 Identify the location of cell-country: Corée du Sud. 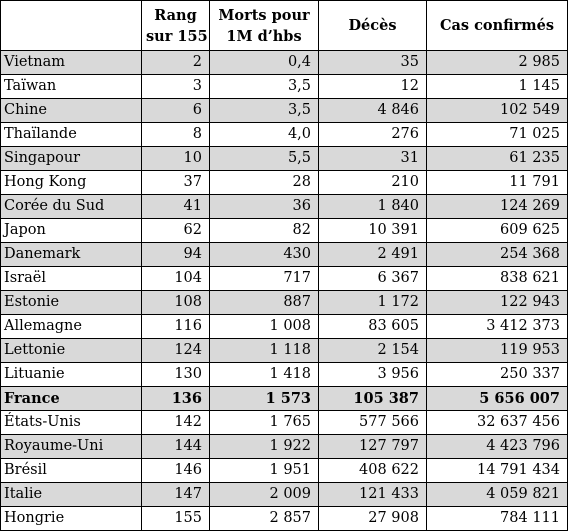
(71, 206).